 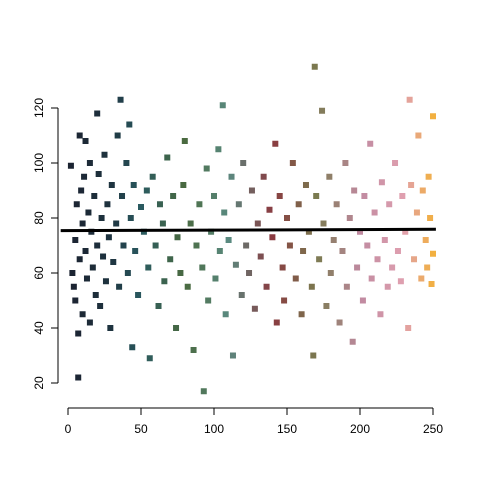 I want to click on y-tick-label: 120, so click(x=39, y=108).